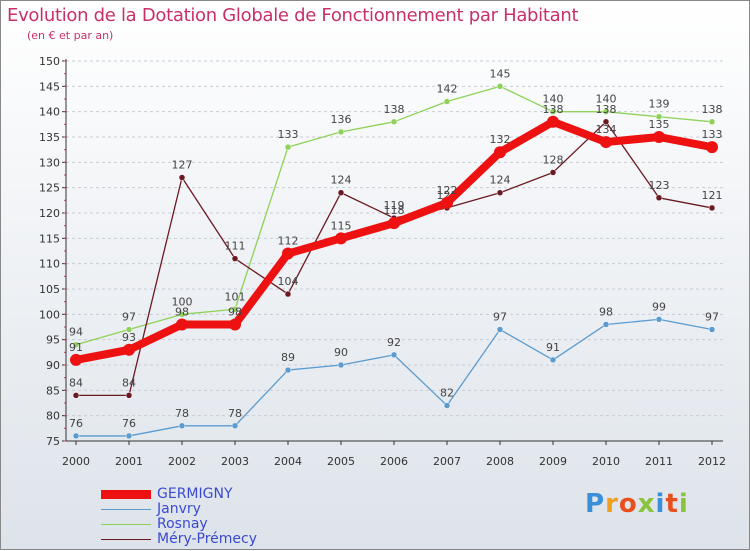  Describe the element at coordinates (235, 324) in the screenshot. I see `point-germigny-2003` at that location.